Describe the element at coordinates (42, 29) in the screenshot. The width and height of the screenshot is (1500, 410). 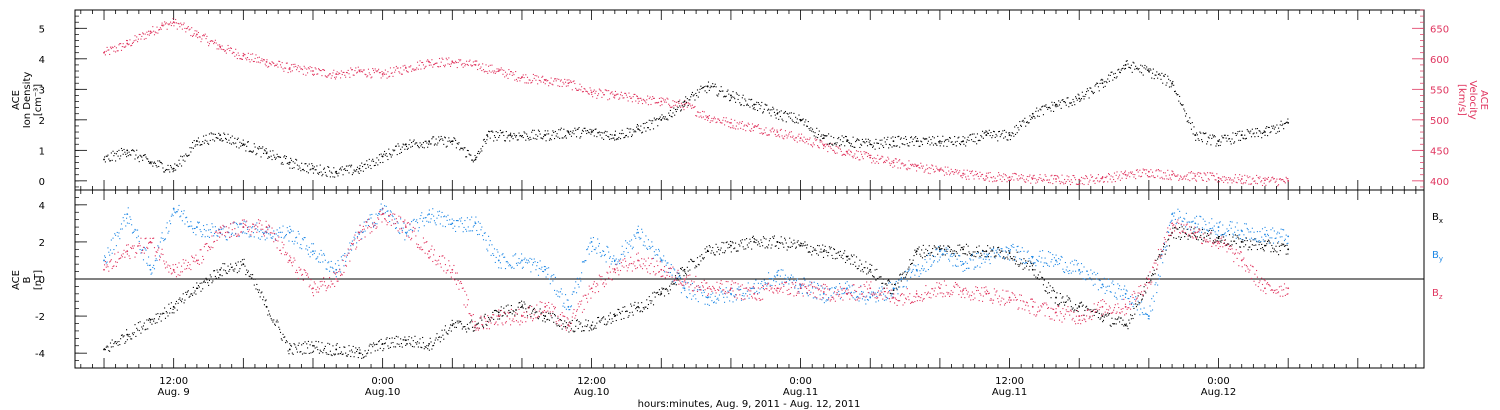
I see `y-tick-label: 5` at that location.